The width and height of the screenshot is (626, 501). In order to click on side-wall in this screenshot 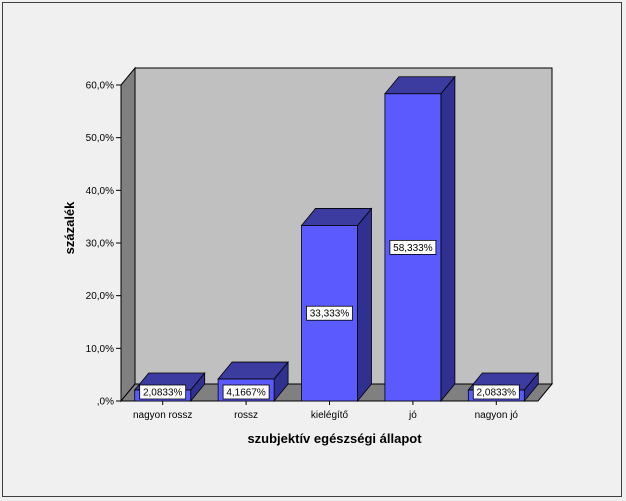, I will do `click(128, 234)`.